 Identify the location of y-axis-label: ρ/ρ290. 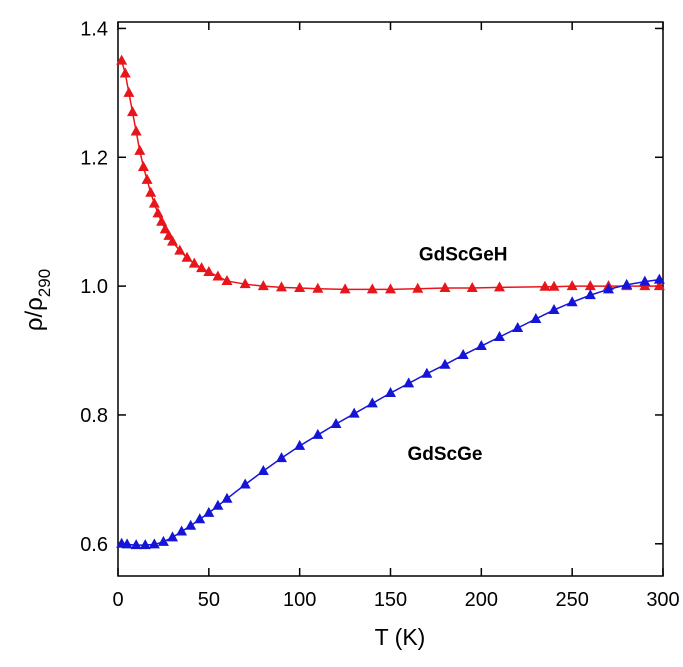
(37, 300).